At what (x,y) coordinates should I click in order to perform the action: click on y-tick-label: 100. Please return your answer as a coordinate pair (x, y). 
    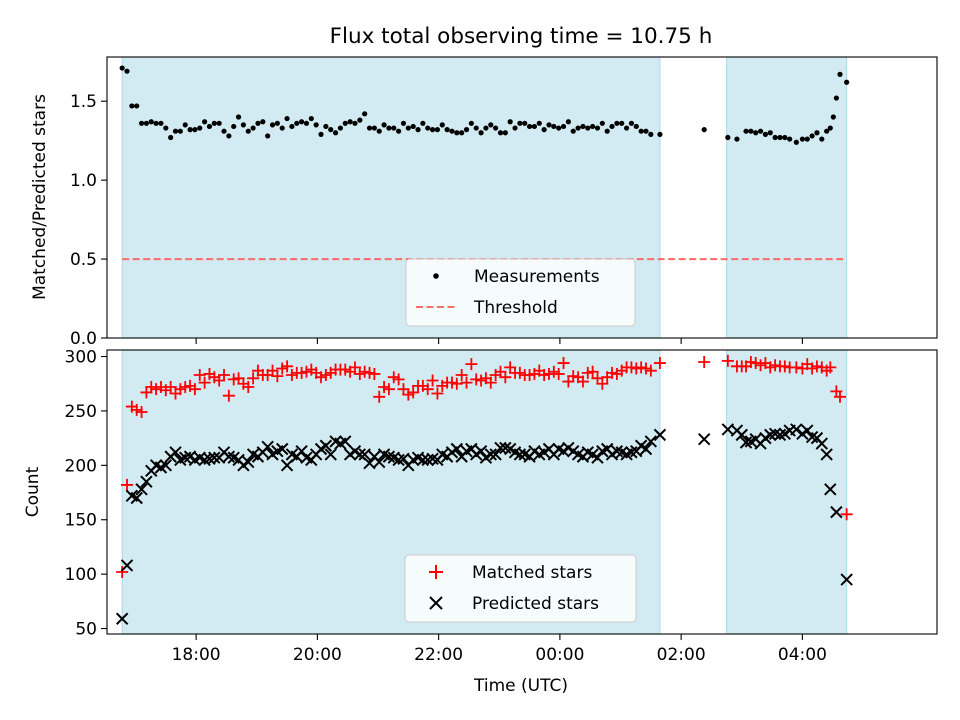
    Looking at the image, I should click on (81, 575).